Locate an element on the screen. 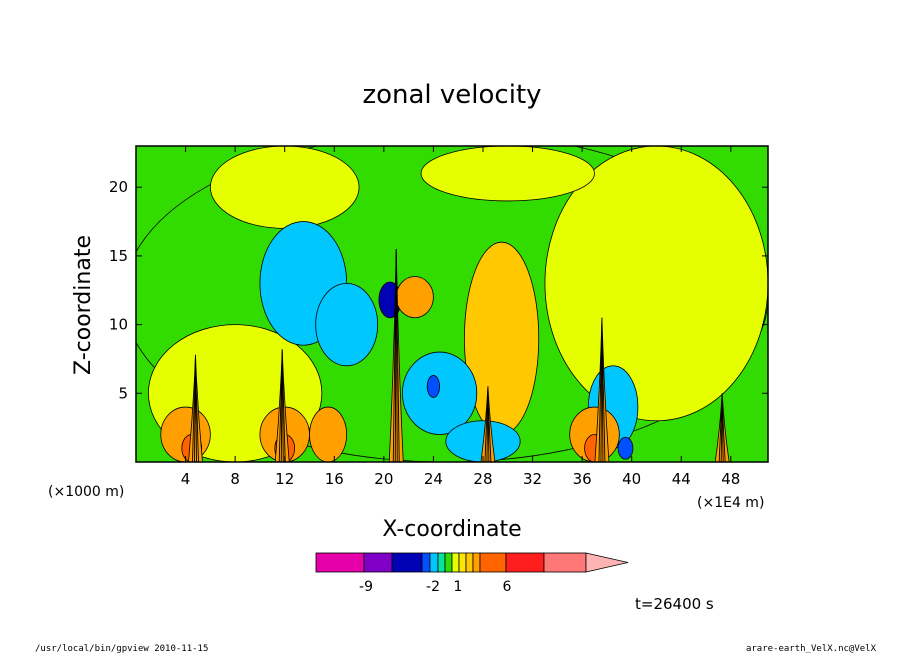 This screenshot has width=904, height=654. x-tick-label: 44 is located at coordinates (681, 479).